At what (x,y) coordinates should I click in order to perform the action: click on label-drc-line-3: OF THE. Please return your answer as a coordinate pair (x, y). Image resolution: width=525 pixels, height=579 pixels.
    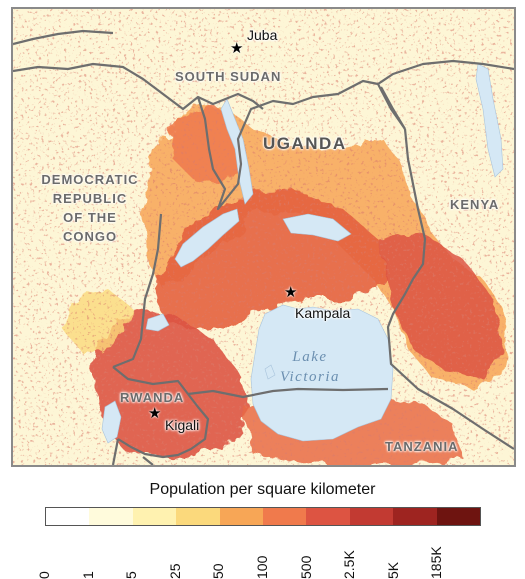
    Looking at the image, I should click on (90, 217).